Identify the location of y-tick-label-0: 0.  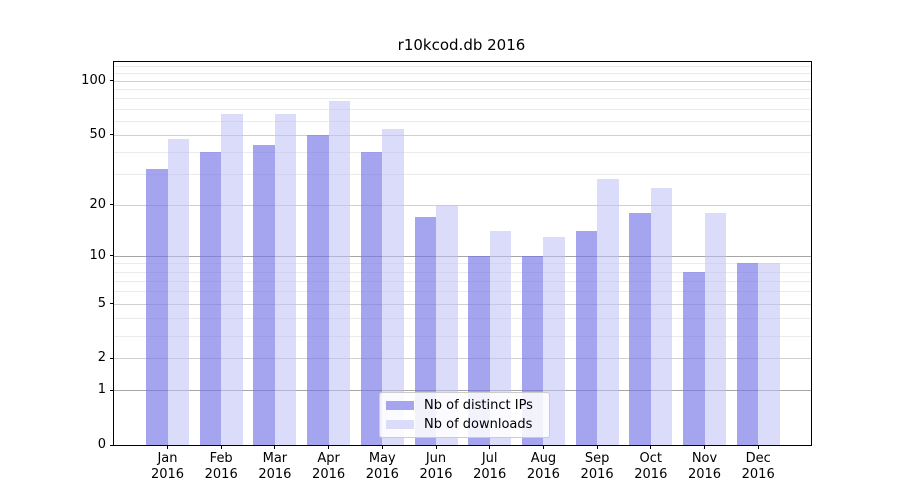
(101, 444).